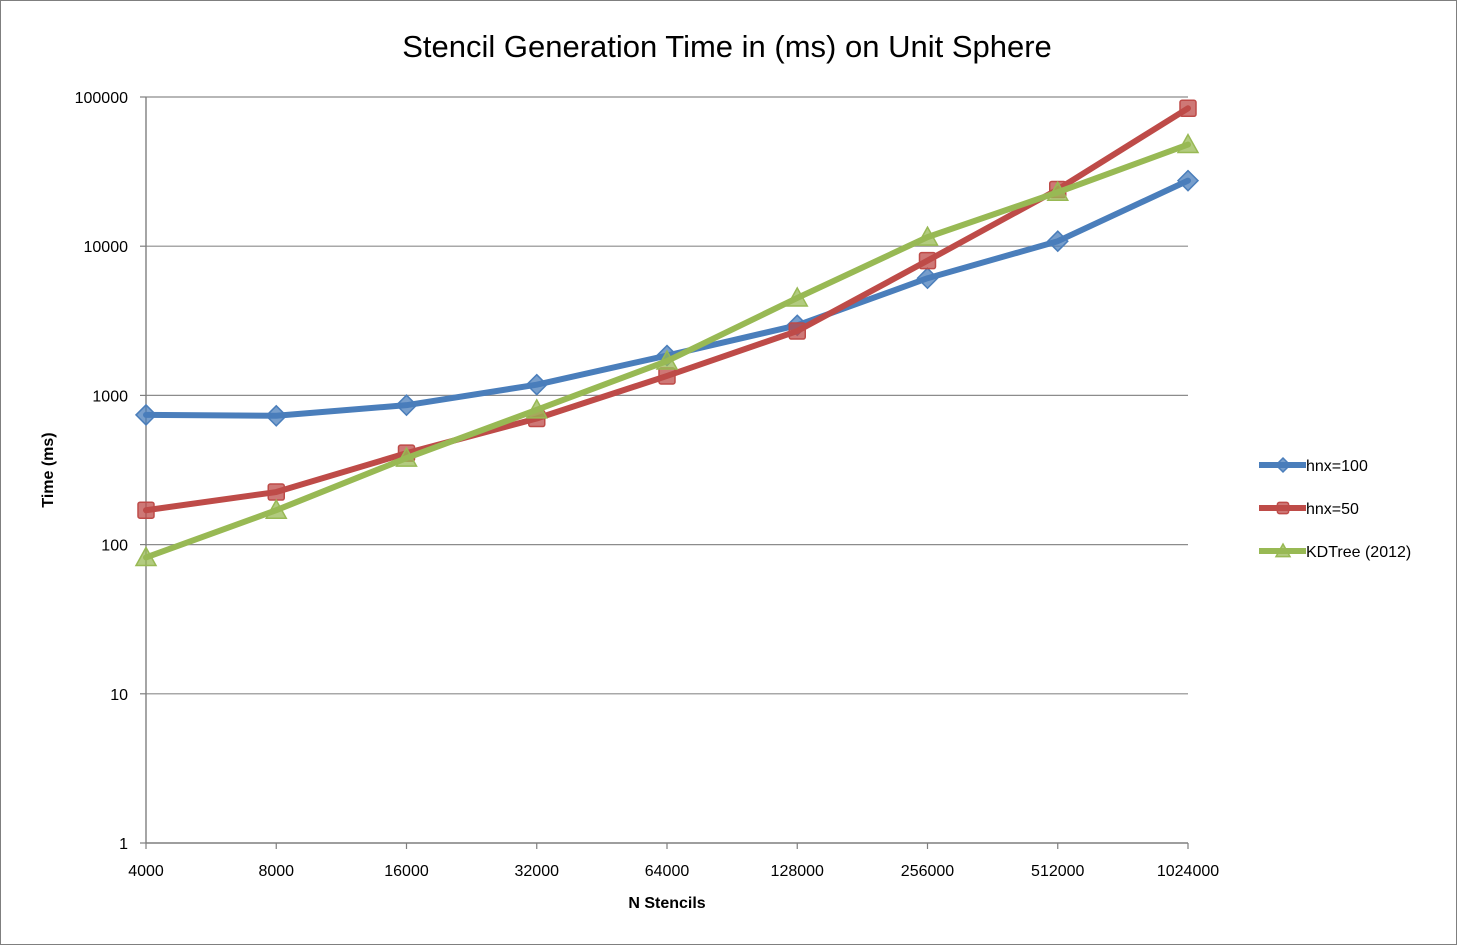  What do you see at coordinates (1188, 871) in the screenshot?
I see `x-tick-label: 1024000` at bounding box center [1188, 871].